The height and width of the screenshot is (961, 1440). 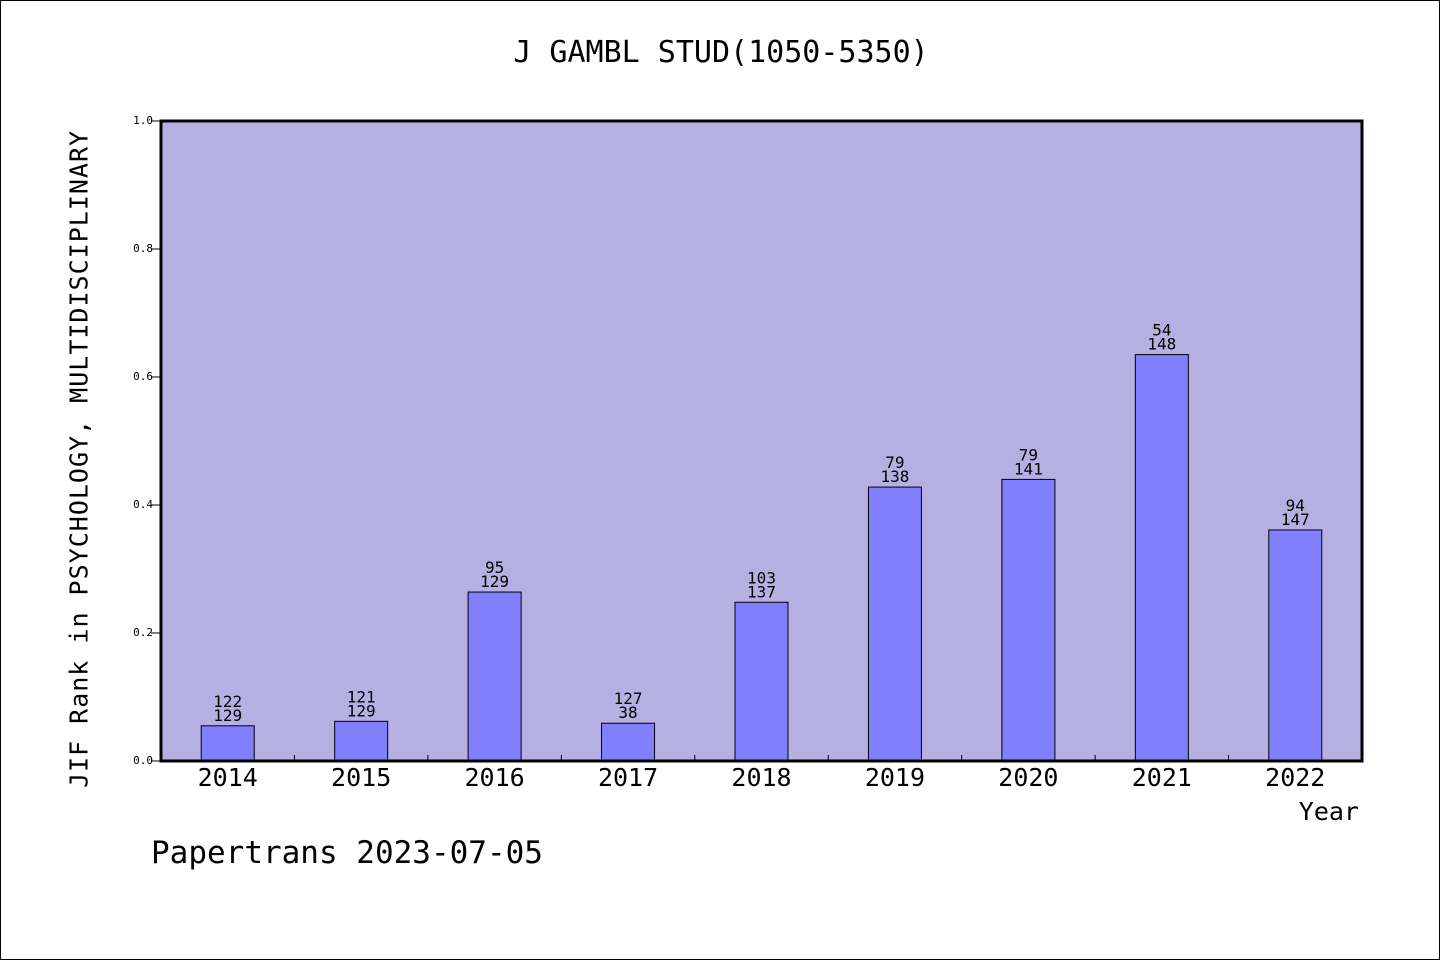 I want to click on y-tick-label: 1.0, so click(x=143, y=120).